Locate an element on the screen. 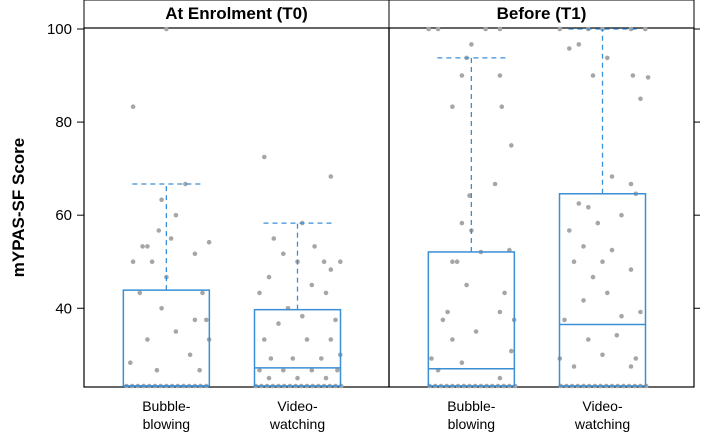 The image size is (709, 435). category-label-line: blowing is located at coordinates (471, 424).